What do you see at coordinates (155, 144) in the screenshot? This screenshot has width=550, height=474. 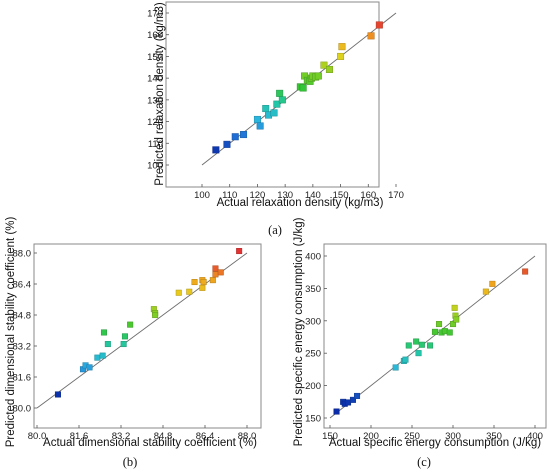 I see `chart-a-ytick-label-1: 110` at bounding box center [155, 144].